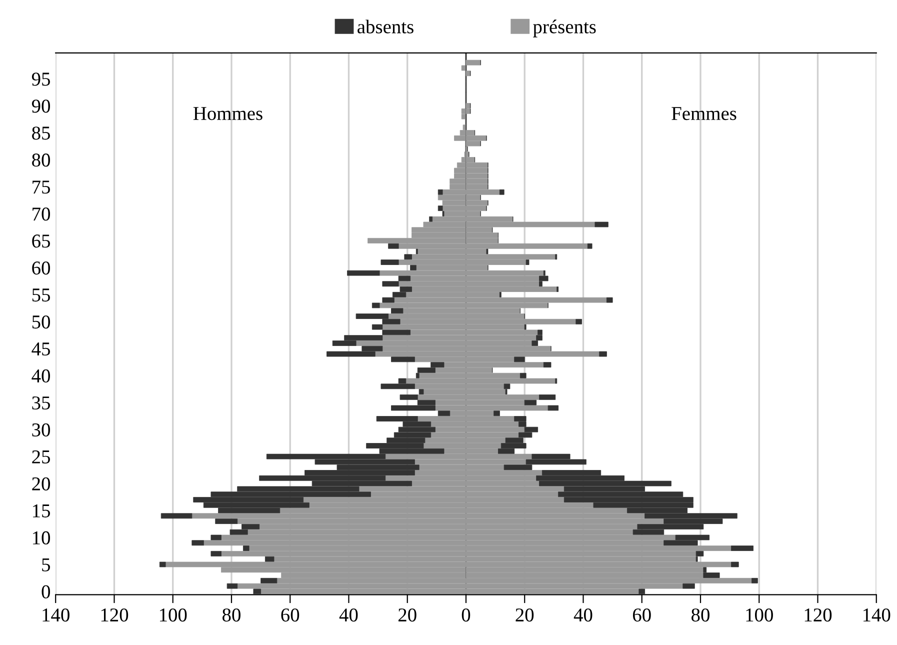 This screenshot has width=897, height=645. I want to click on y-tick-label: 20, so click(41, 483).